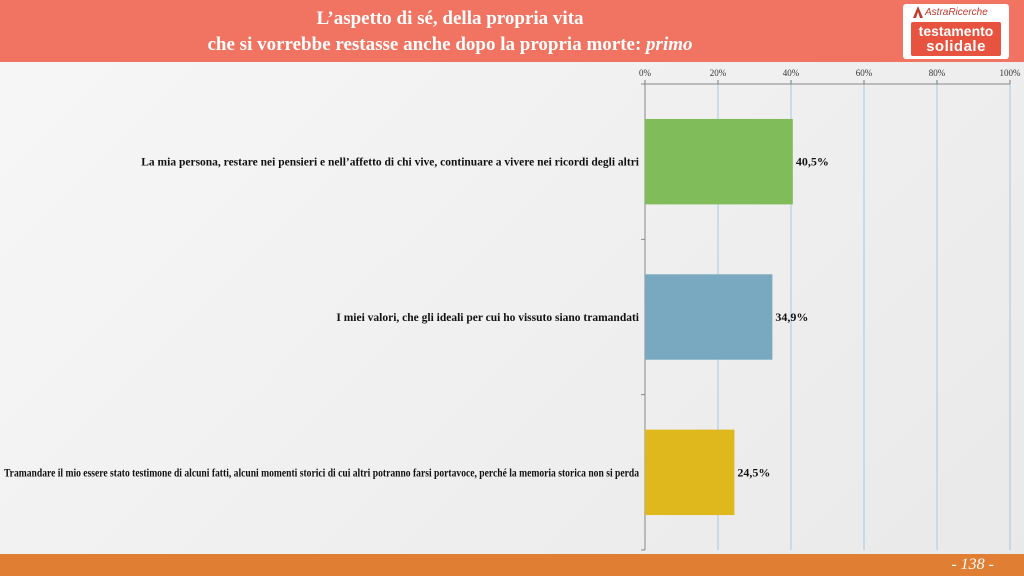  I want to click on logo-word-solidale: solidale, so click(956, 46).